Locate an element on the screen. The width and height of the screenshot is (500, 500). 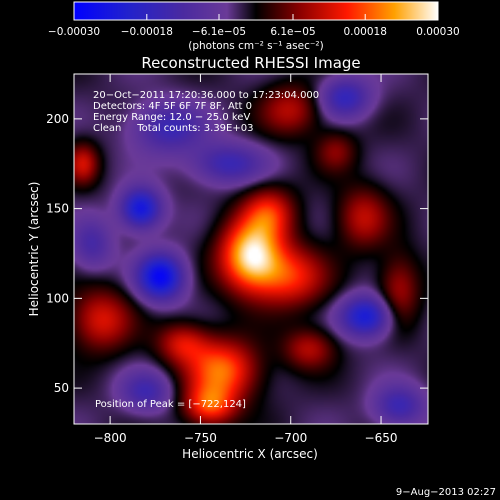
footer-date: 9−Aug−2013 02:27 is located at coordinates (446, 492).